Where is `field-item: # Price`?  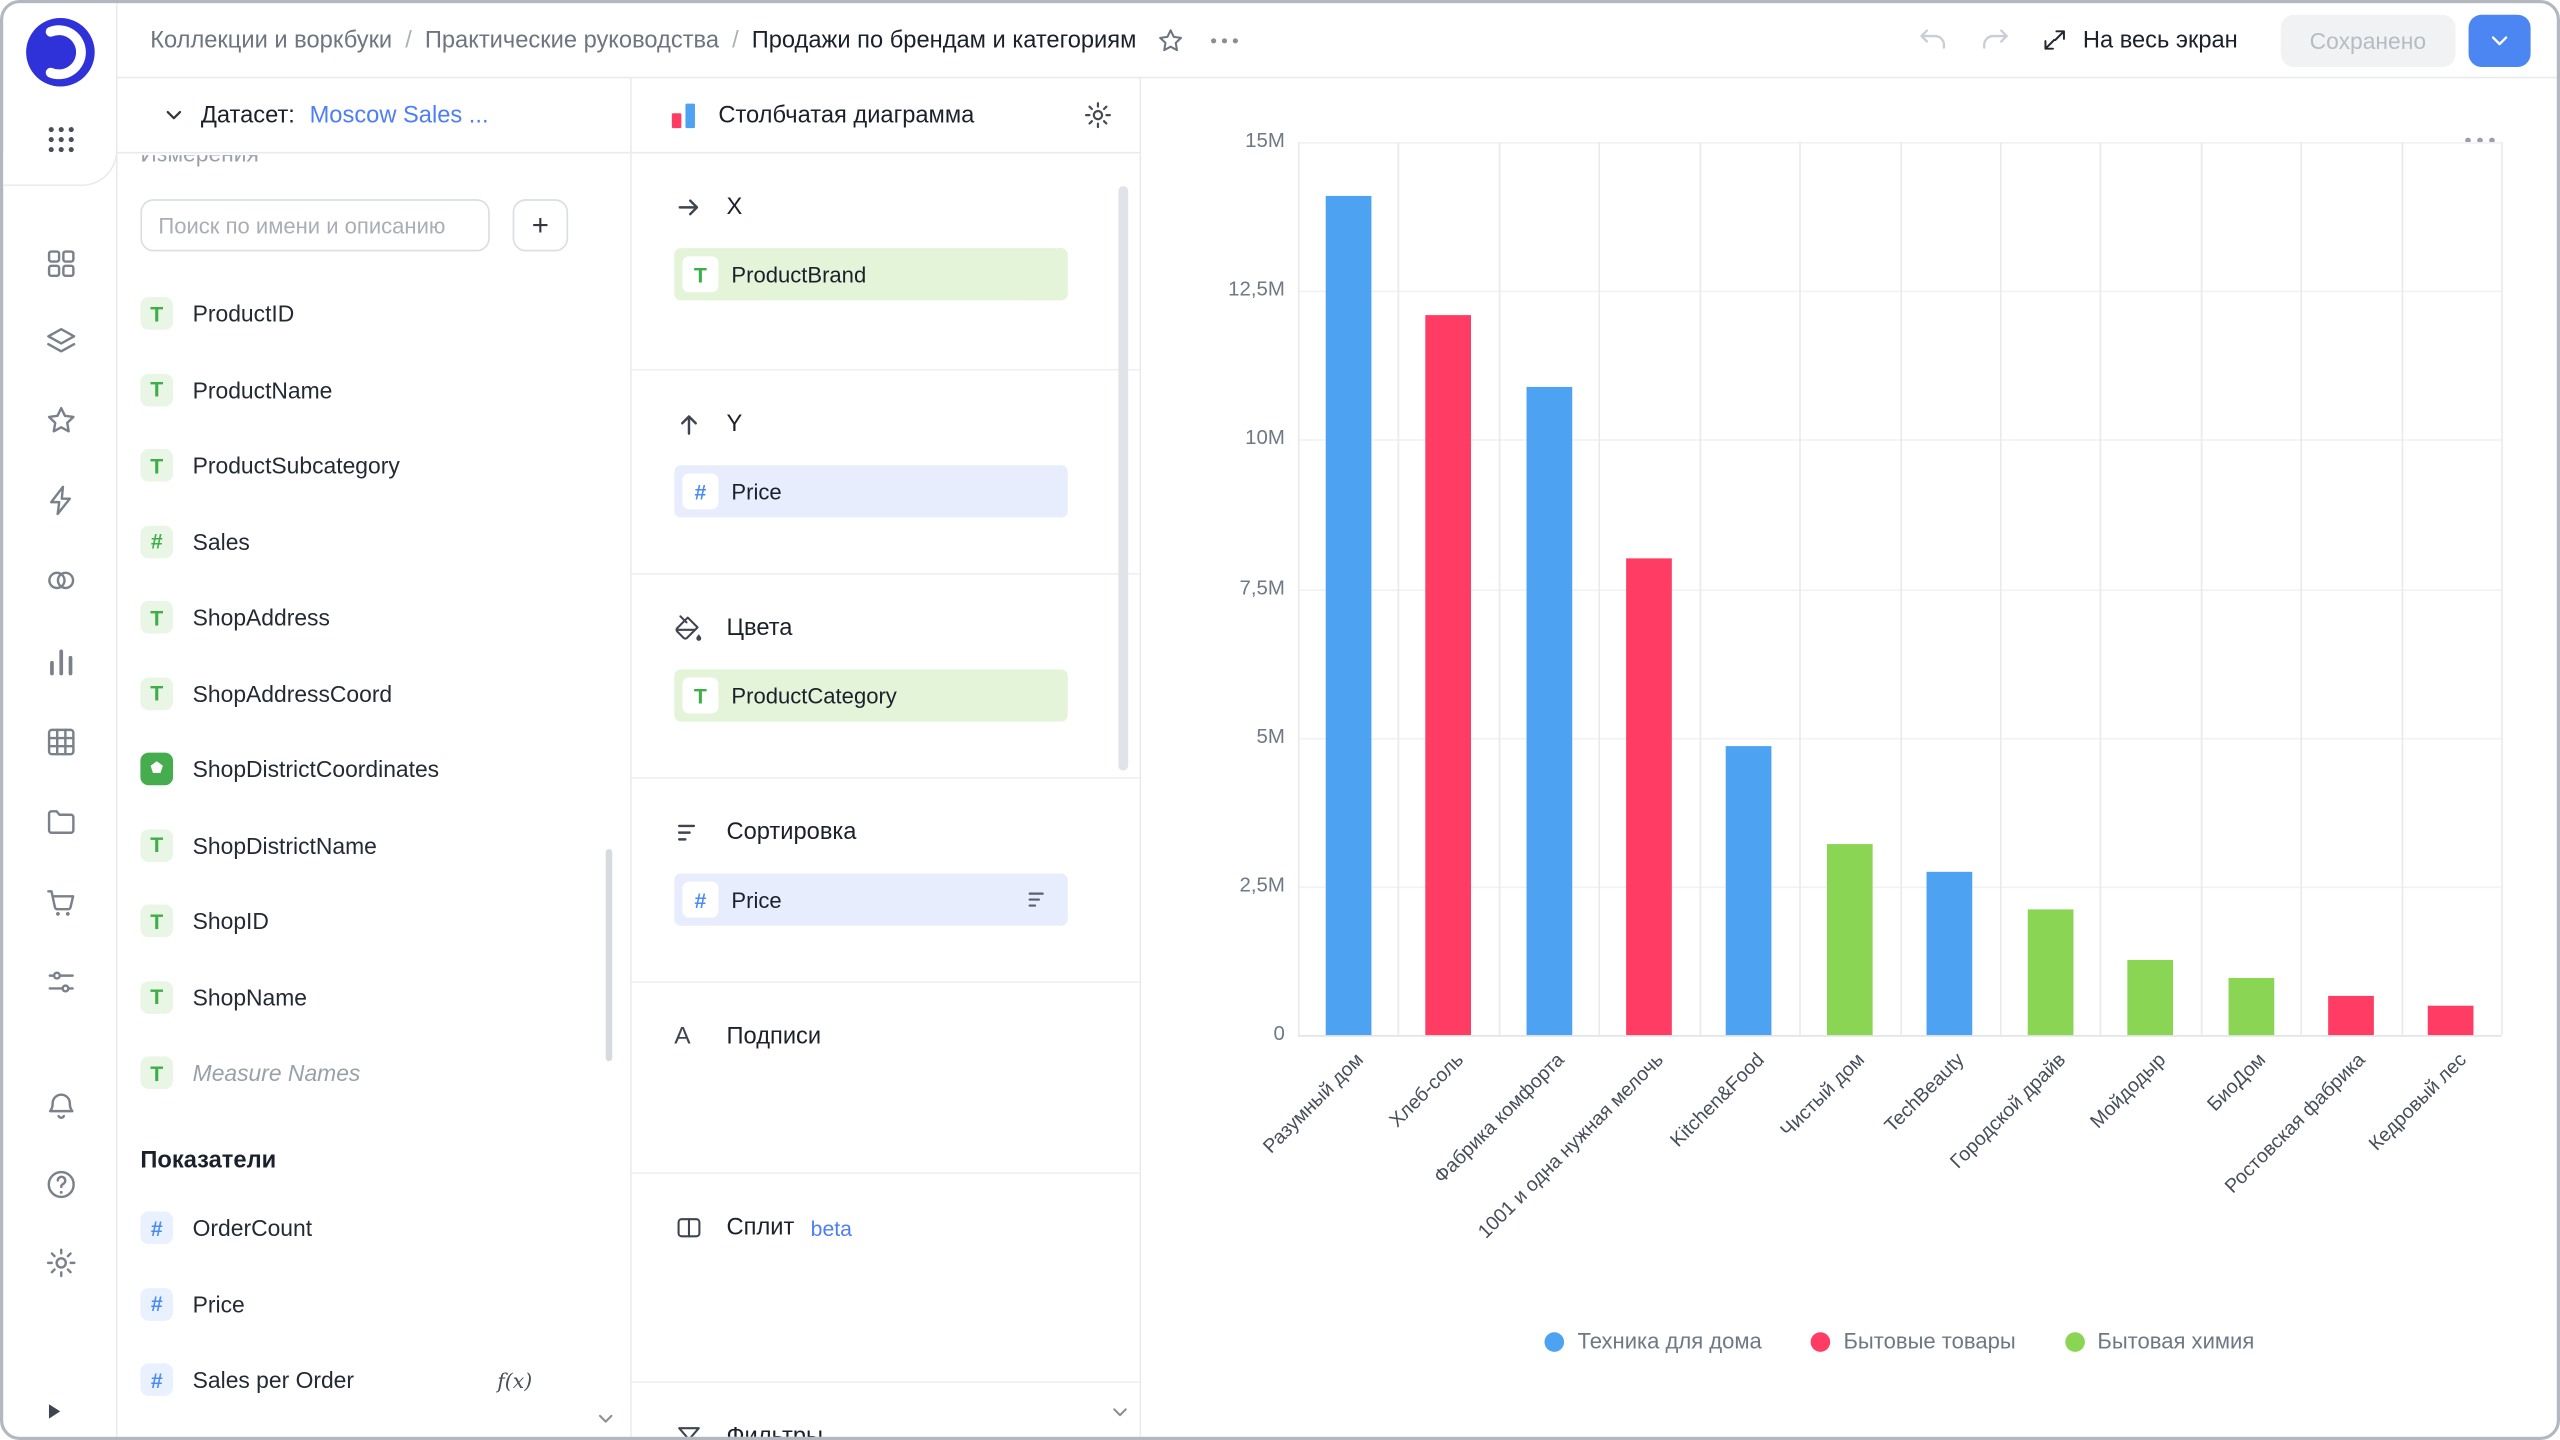 field-item: # Price is located at coordinates (374, 1304).